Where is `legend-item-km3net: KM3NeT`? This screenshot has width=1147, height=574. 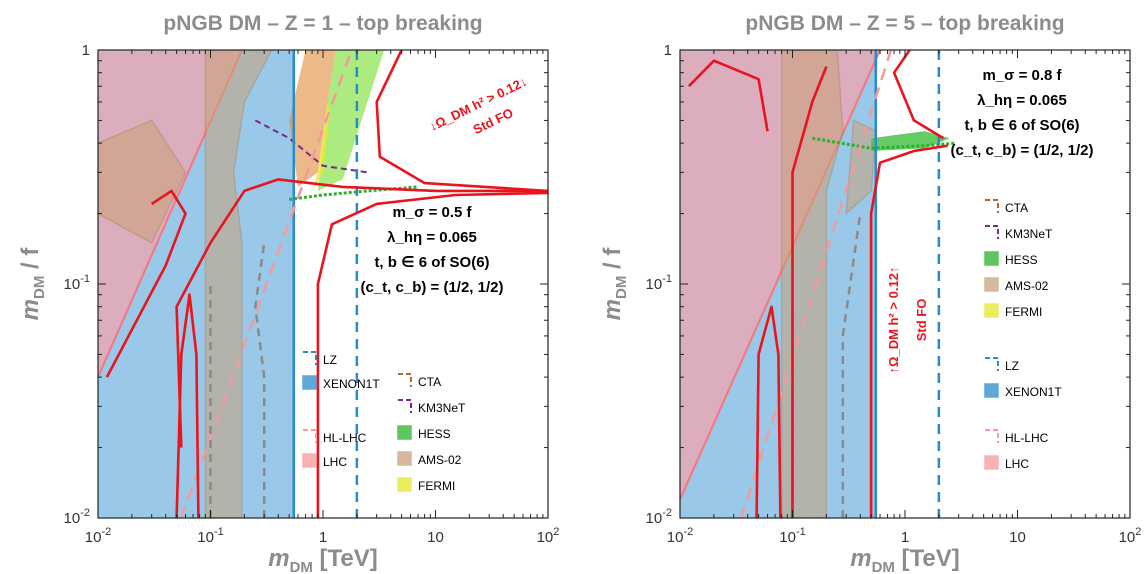 legend-item-km3net: KM3NeT is located at coordinates (432, 407).